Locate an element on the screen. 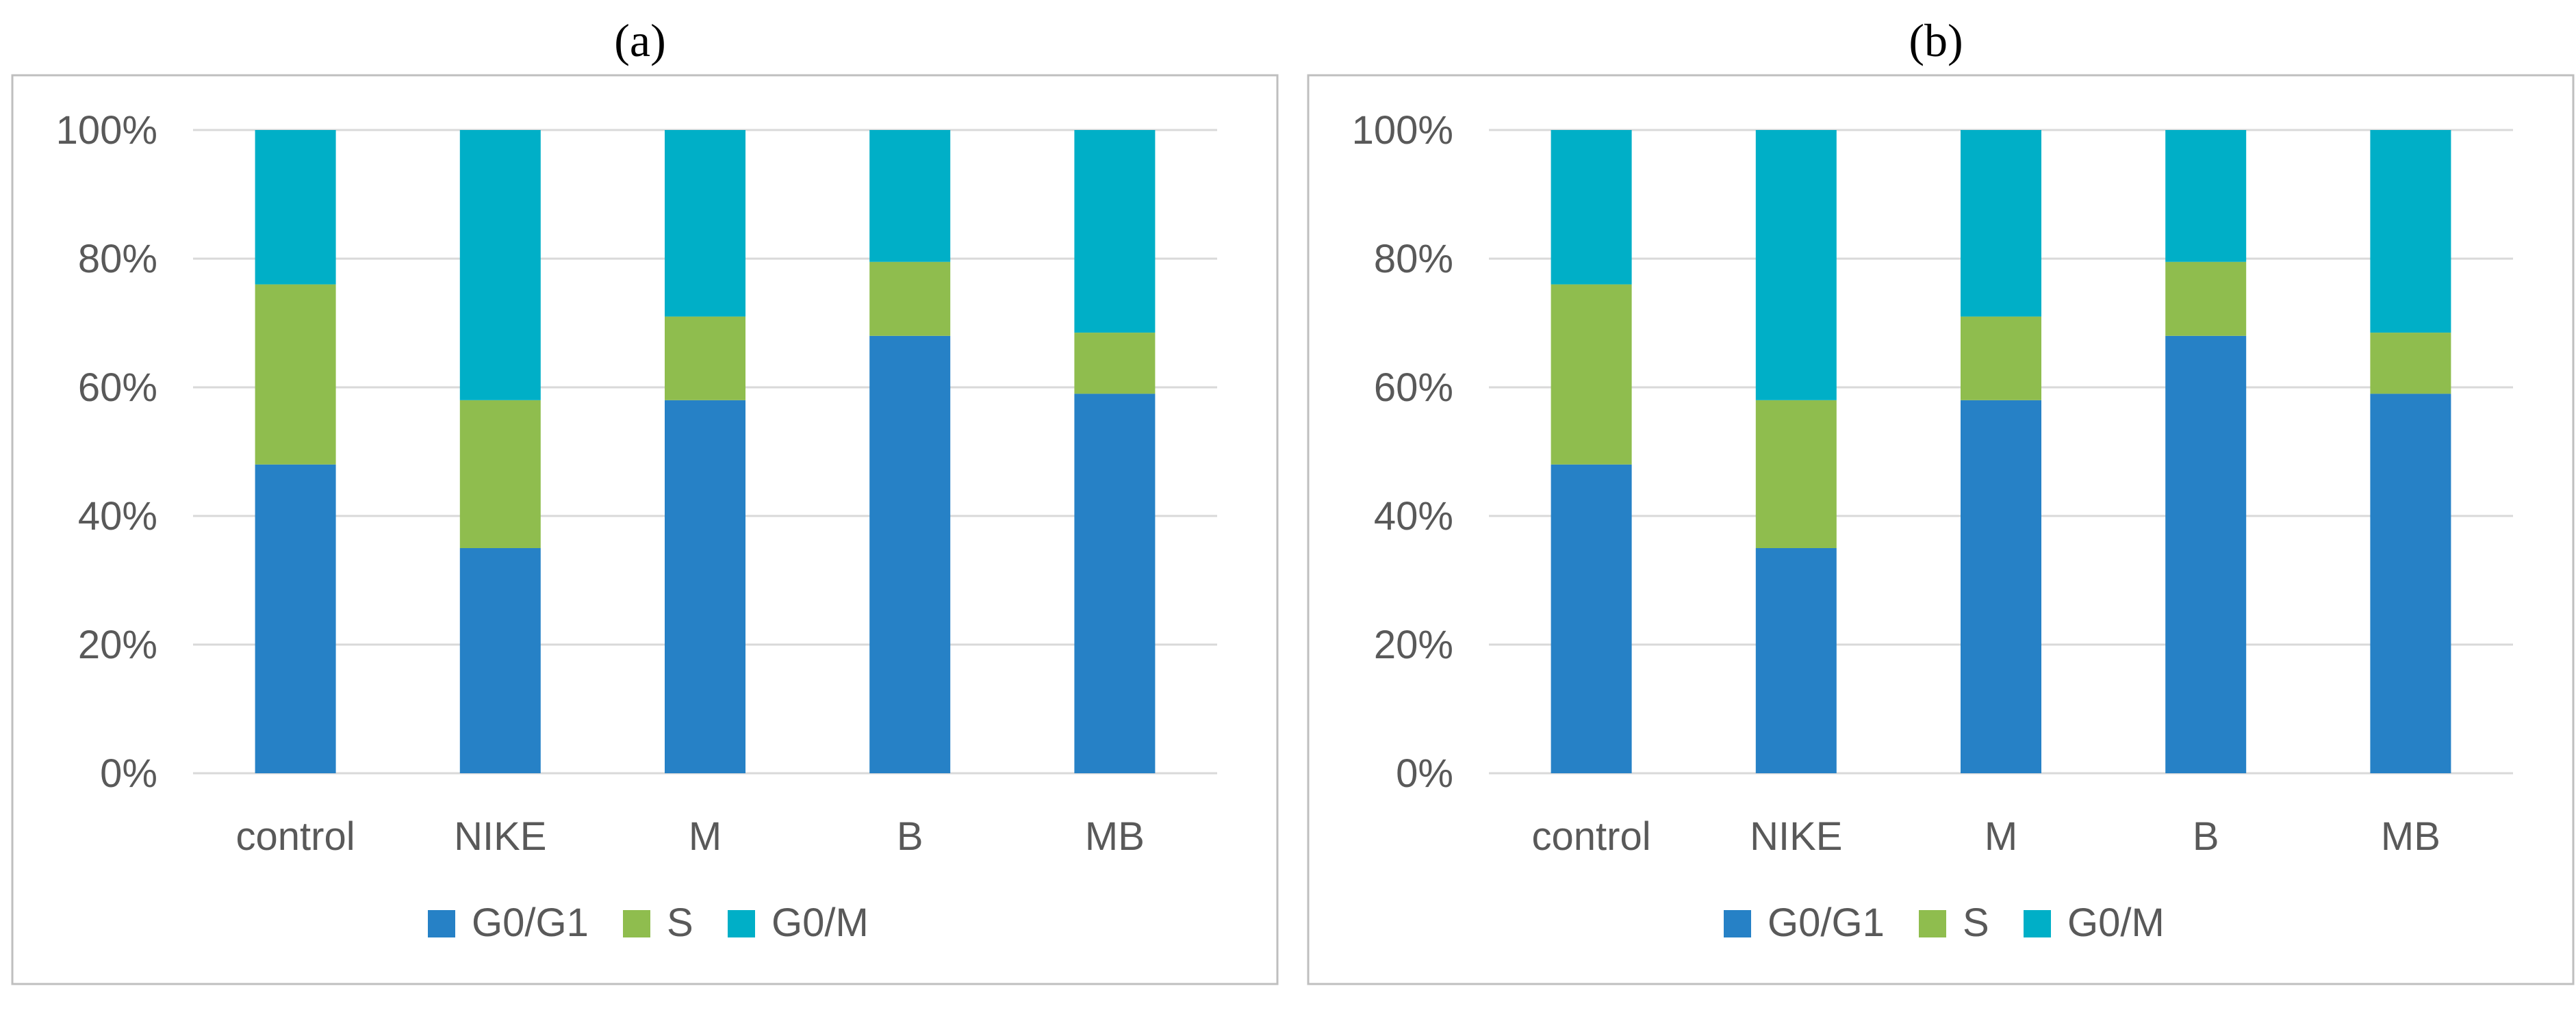 The image size is (2576, 1010). panel-title-b: (b) is located at coordinates (1936, 40).